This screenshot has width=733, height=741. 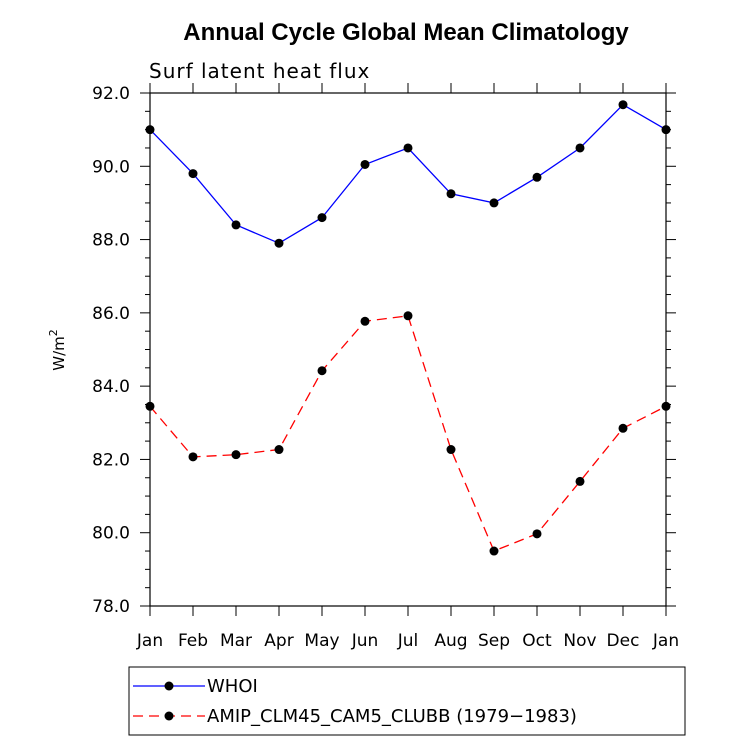 What do you see at coordinates (259, 71) in the screenshot?
I see `chart-subtitle: Surf latent heat flux` at bounding box center [259, 71].